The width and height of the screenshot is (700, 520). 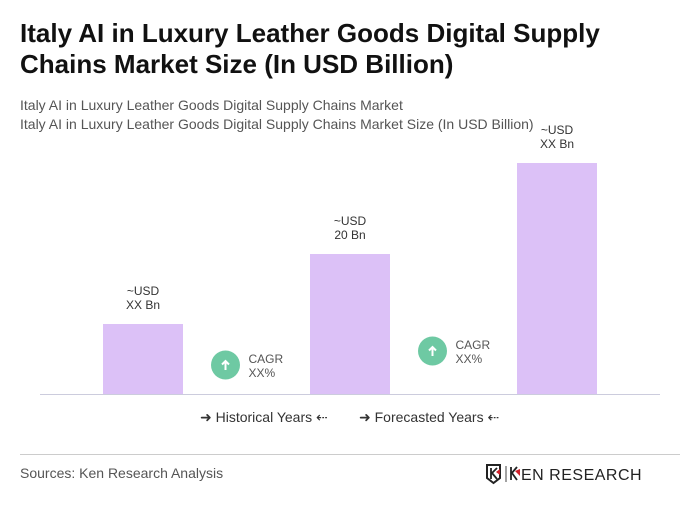 What do you see at coordinates (581, 475) in the screenshot?
I see `svg-text: EN RESEARCH` at bounding box center [581, 475].